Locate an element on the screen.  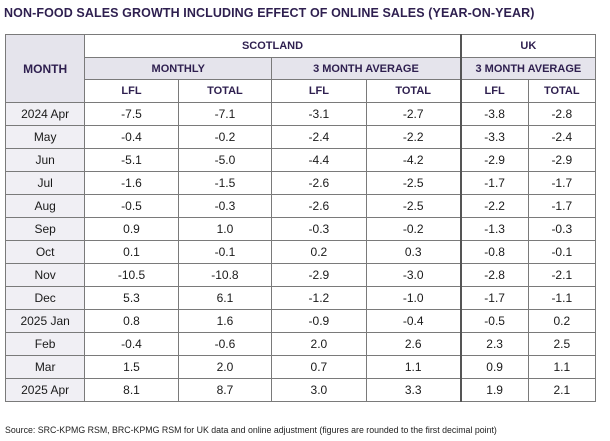
month-cell: Dec is located at coordinates (45, 298).